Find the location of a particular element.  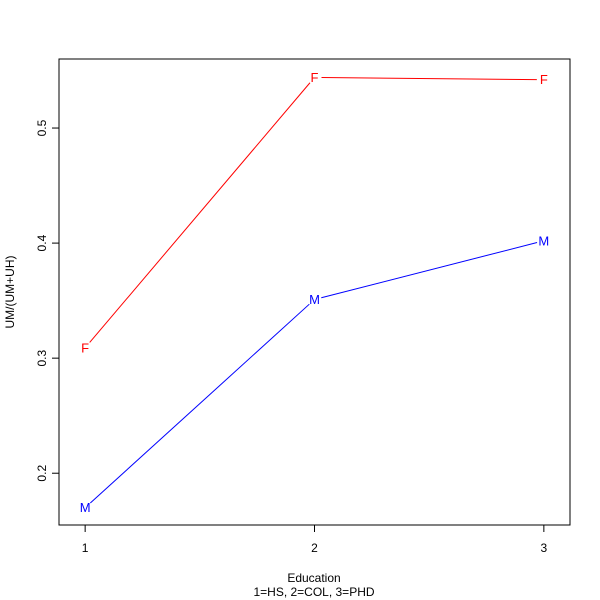

x-axis-sublabel: 1=HS, 2=COL, 3=PHD is located at coordinates (313, 592).